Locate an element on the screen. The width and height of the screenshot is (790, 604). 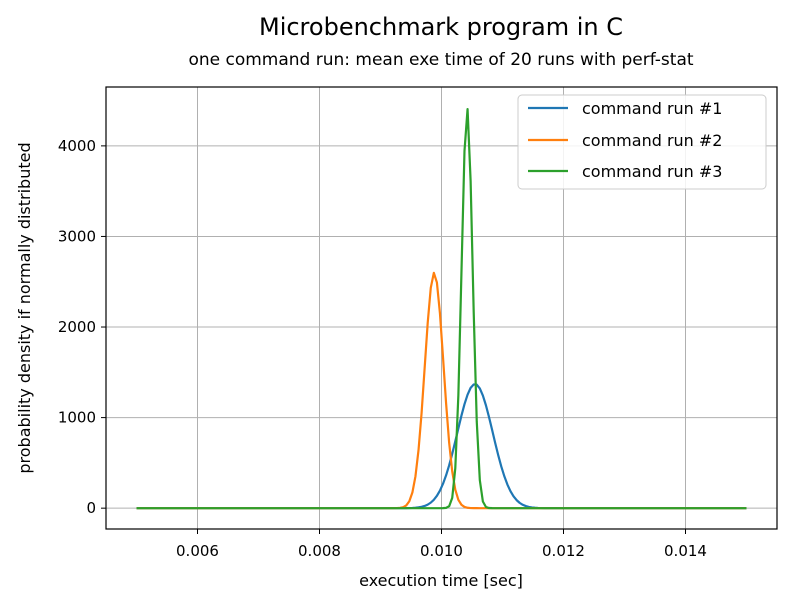
x-tick-label: 0.006 is located at coordinates (197, 551).